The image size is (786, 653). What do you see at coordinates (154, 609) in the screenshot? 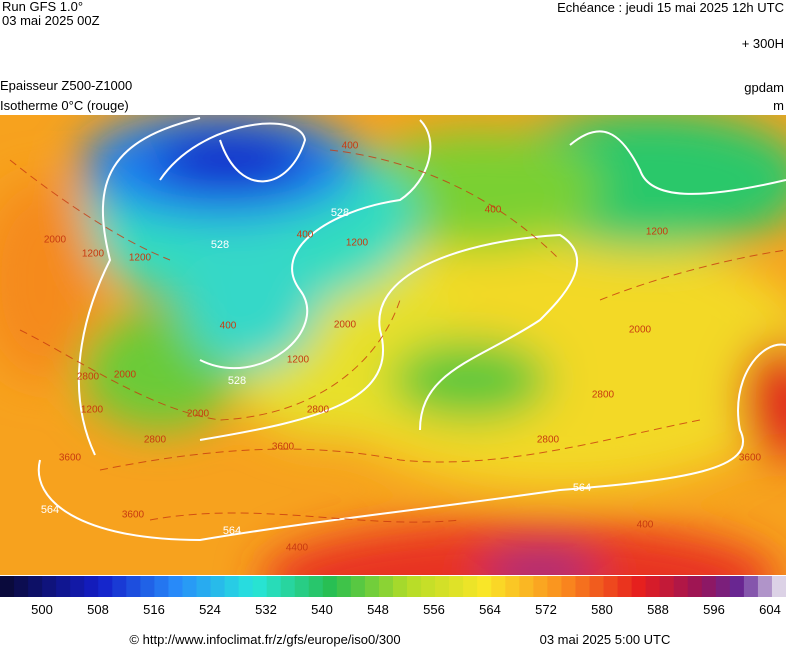
I see `colorbar-label: 516` at bounding box center [154, 609].